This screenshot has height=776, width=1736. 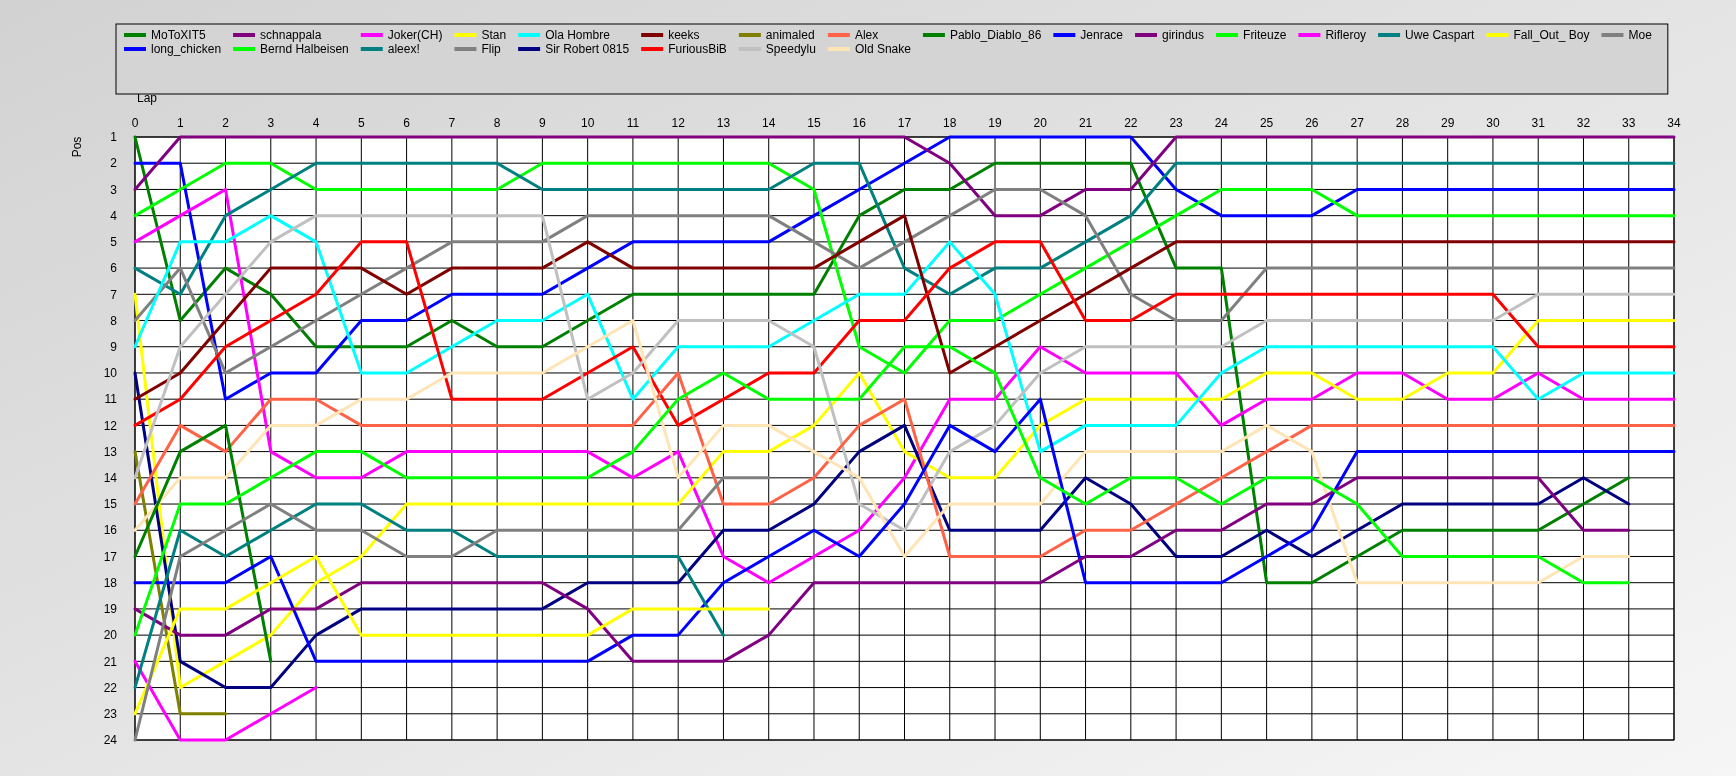 What do you see at coordinates (304, 49) in the screenshot?
I see `legend-label: Bernd Halbeisen` at bounding box center [304, 49].